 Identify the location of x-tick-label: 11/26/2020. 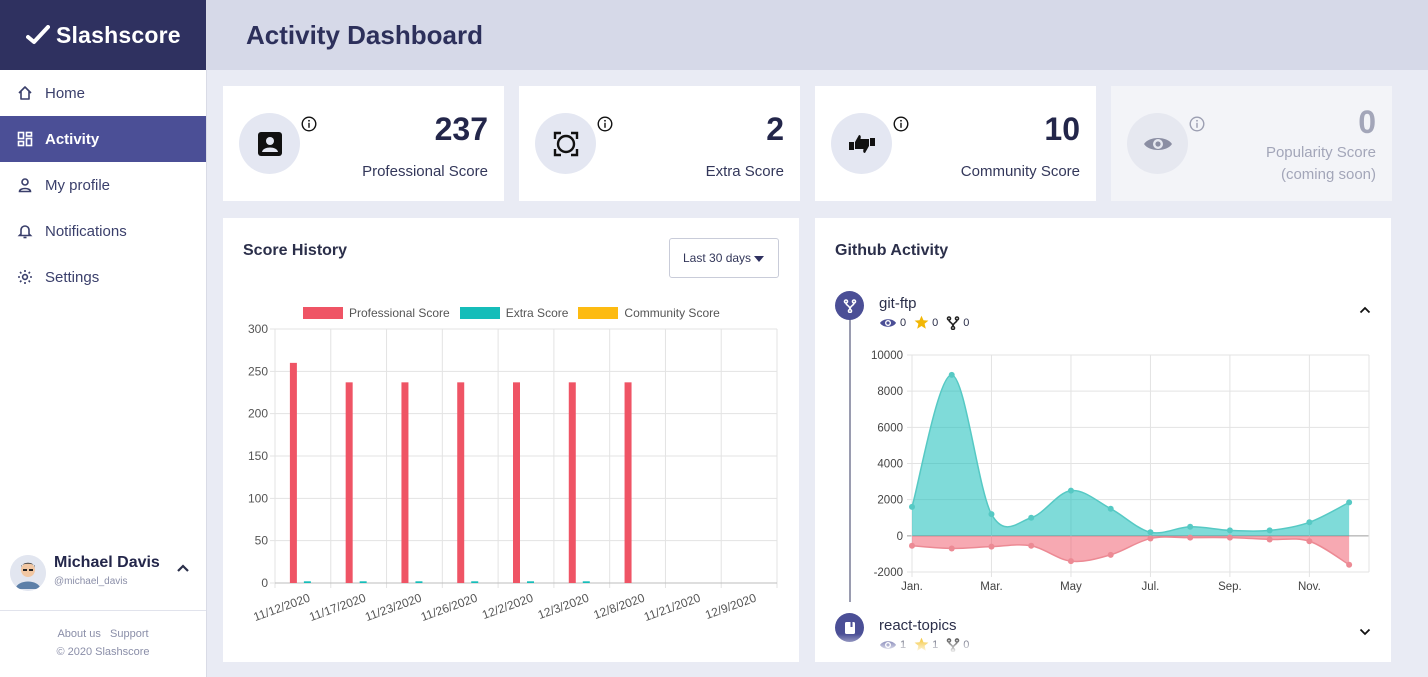
(449, 608).